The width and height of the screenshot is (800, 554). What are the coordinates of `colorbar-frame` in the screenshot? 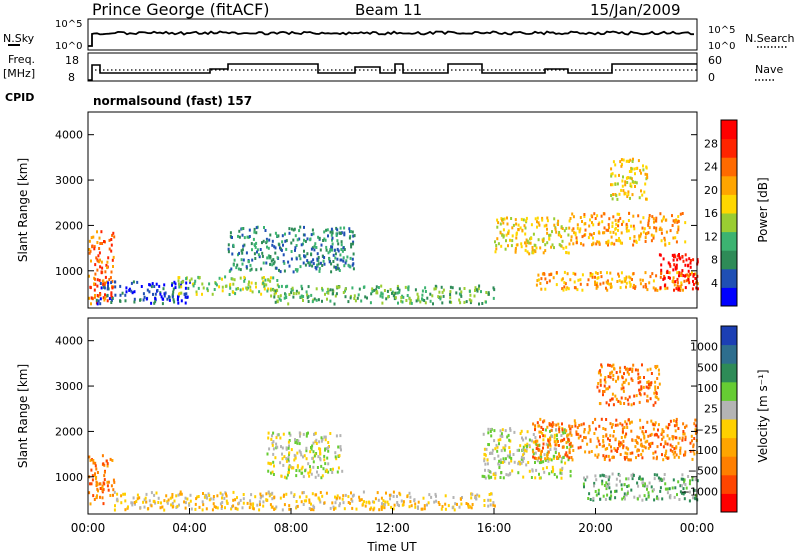 It's located at (729, 419).